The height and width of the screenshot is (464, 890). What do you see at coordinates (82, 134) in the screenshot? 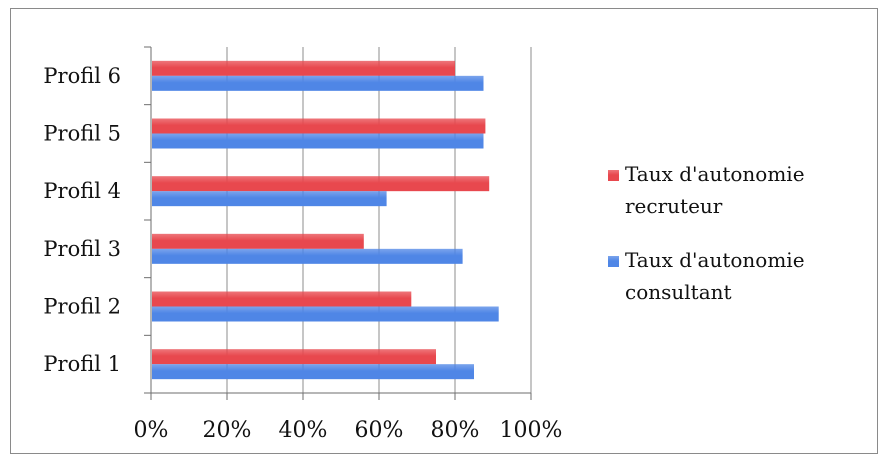
I see `y-category-label: Profil 5` at bounding box center [82, 134].